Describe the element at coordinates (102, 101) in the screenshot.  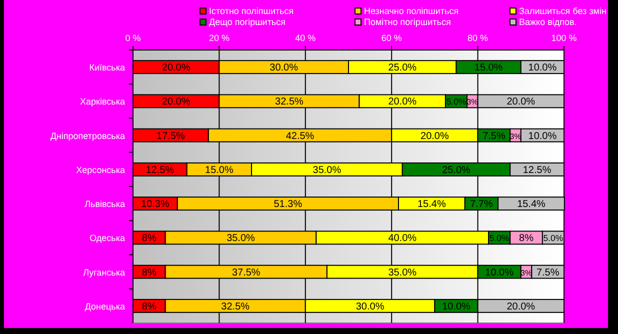
I see `y-tick-label: Харківська` at that location.